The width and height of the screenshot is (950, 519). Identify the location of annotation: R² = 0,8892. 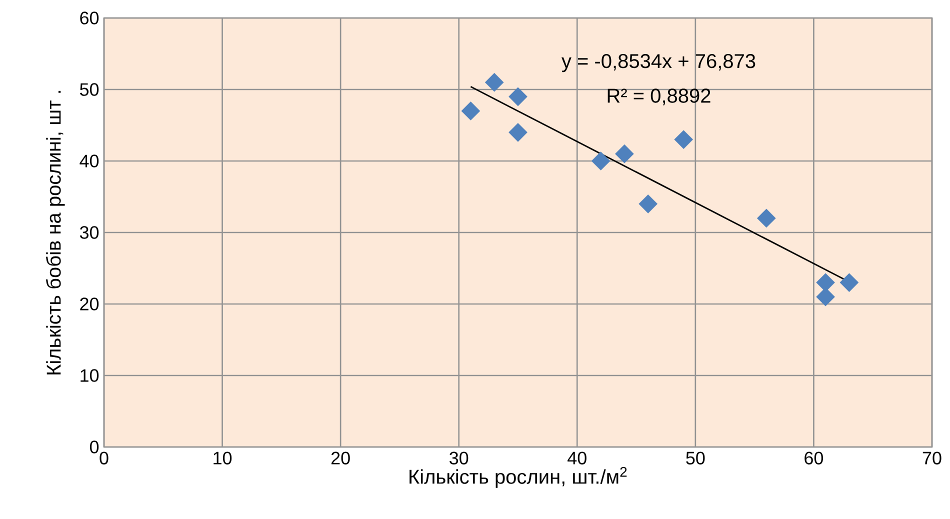
(659, 97).